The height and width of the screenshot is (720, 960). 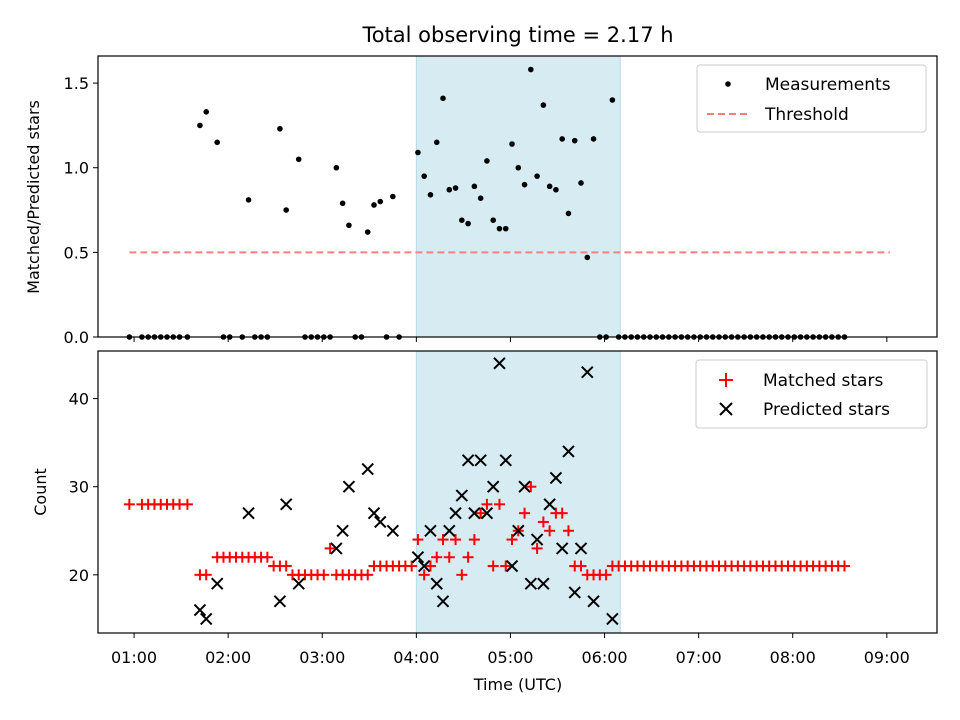 I want to click on top-x-ticks, so click(x=510, y=339).